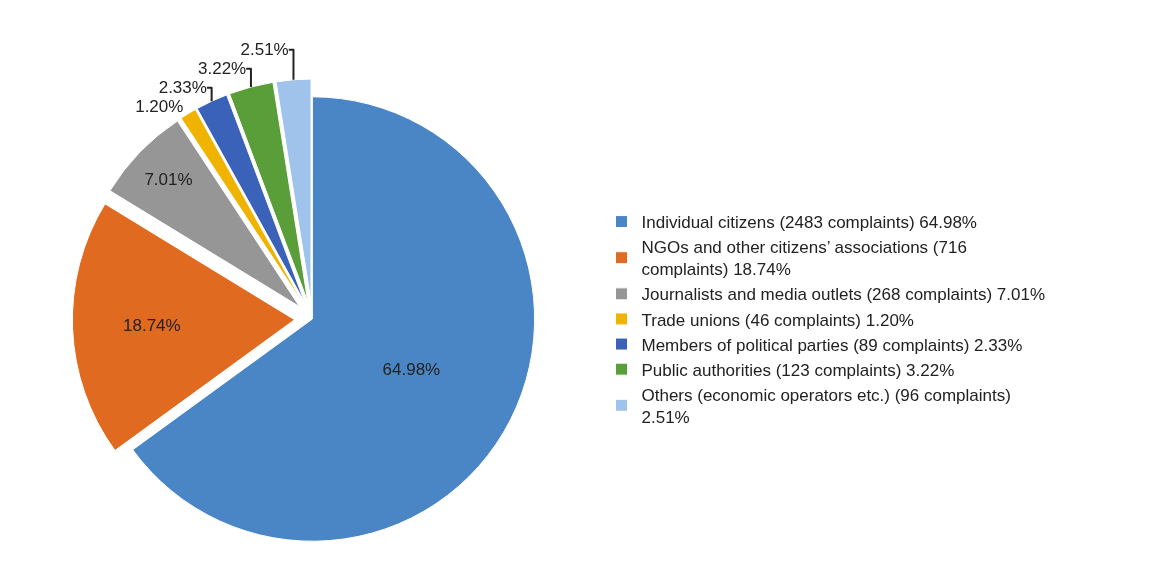 The width and height of the screenshot is (1157, 582). What do you see at coordinates (152, 325) in the screenshot?
I see `data-label: 18.74%` at bounding box center [152, 325].